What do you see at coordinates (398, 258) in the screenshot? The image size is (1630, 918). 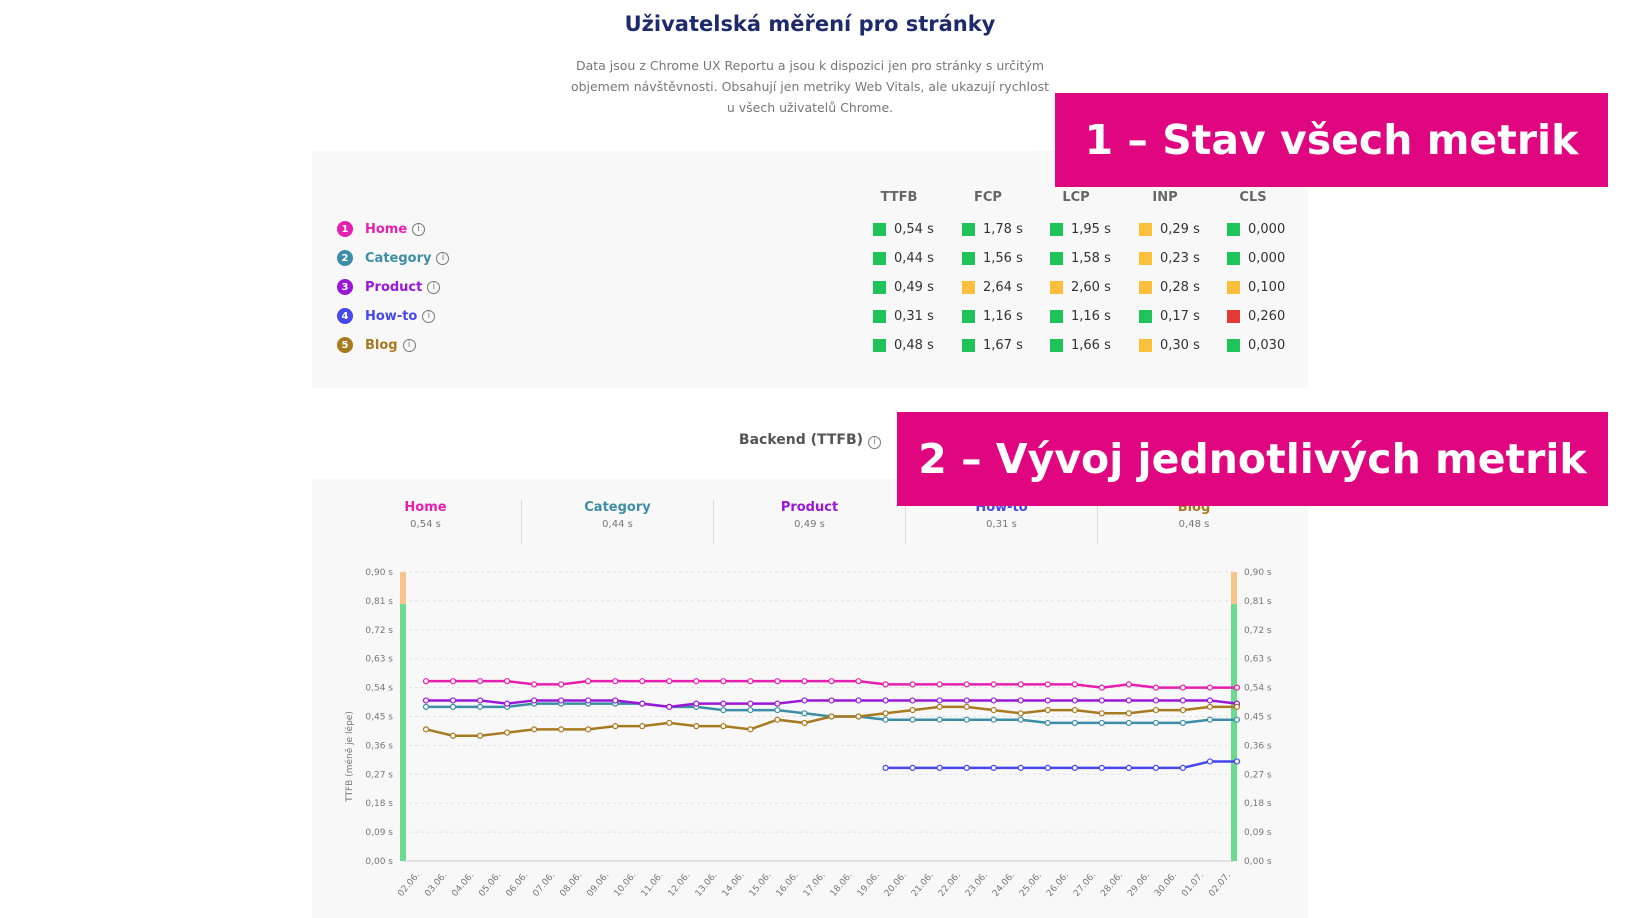 I see `page-link: Category` at bounding box center [398, 258].